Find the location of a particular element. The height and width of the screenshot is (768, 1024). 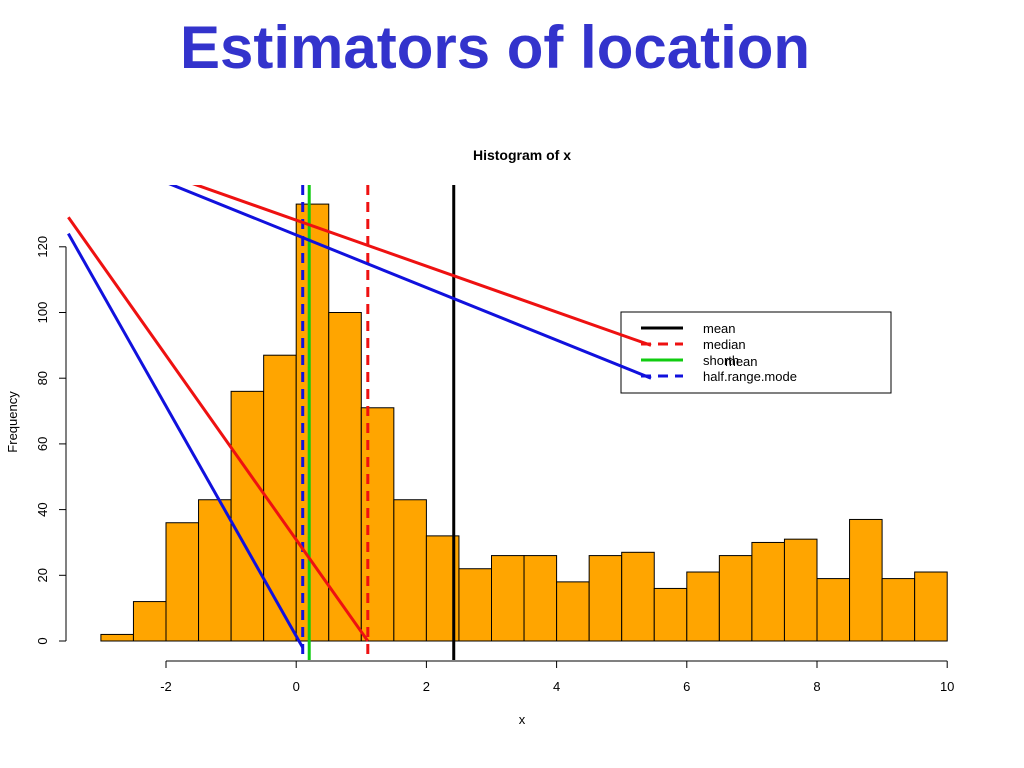

y-tick-label: 100 is located at coordinates (42, 313).